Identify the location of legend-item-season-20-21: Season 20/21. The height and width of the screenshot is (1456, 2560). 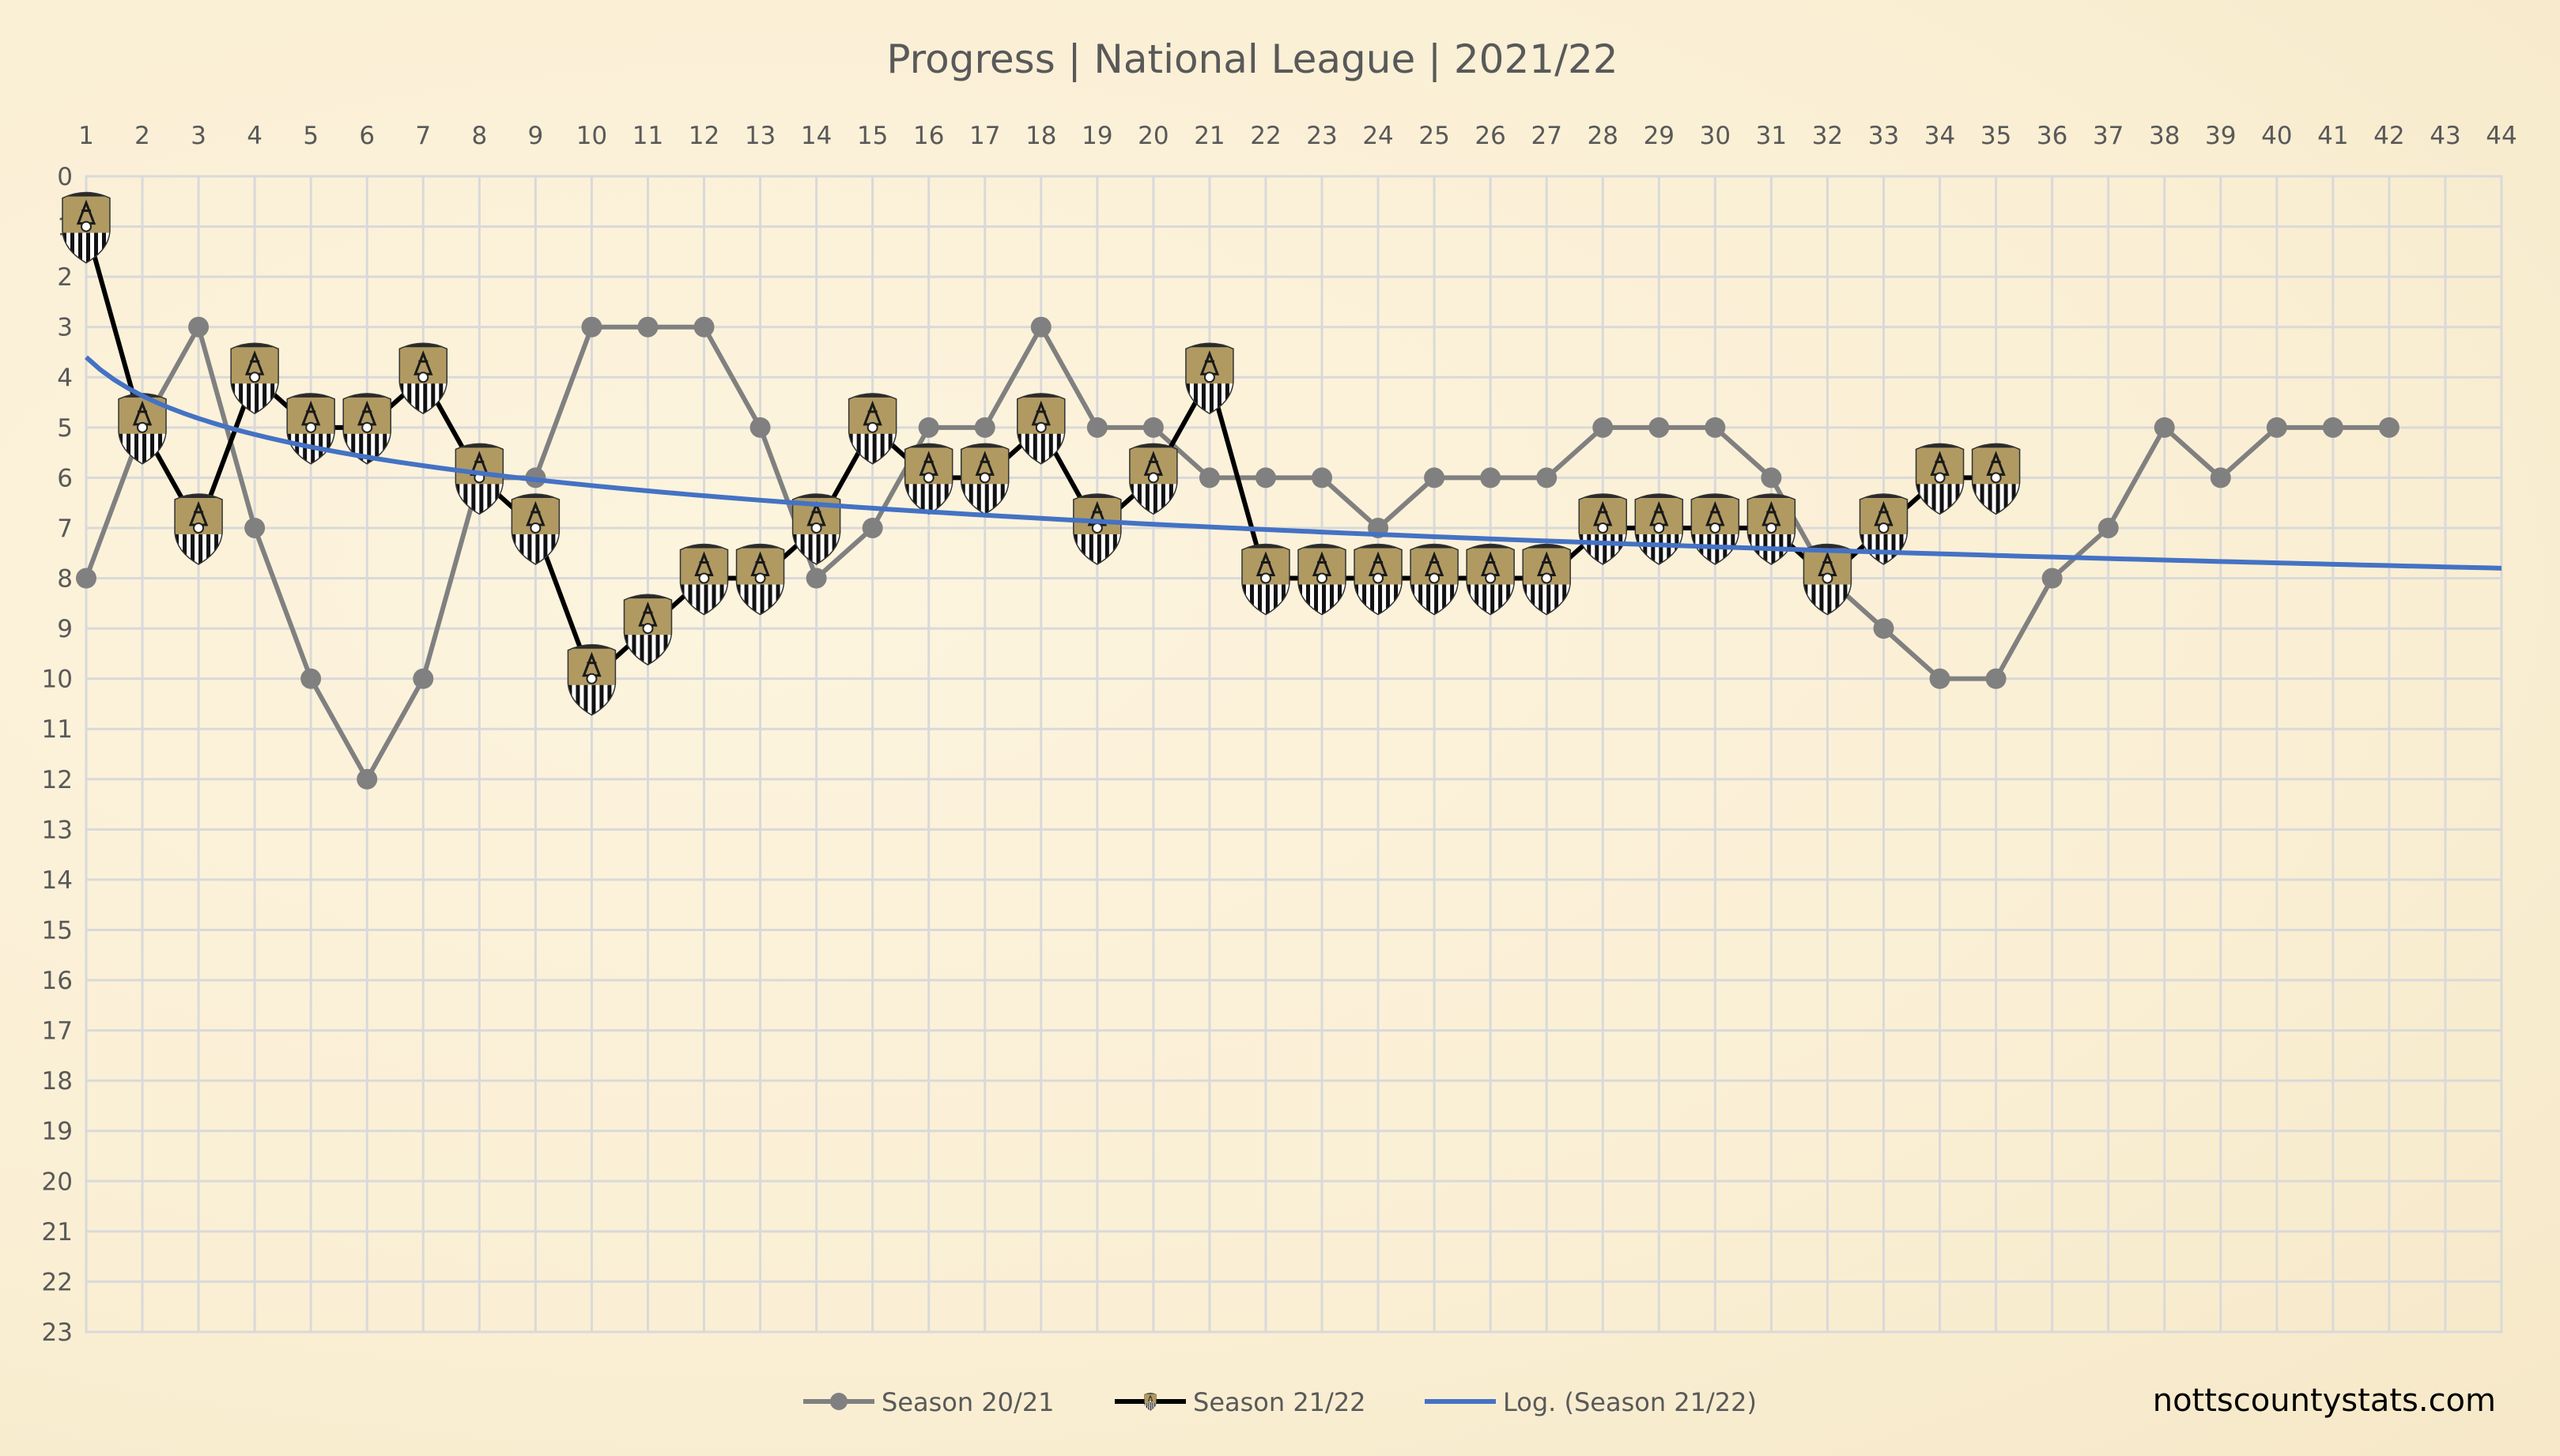
(929, 1402).